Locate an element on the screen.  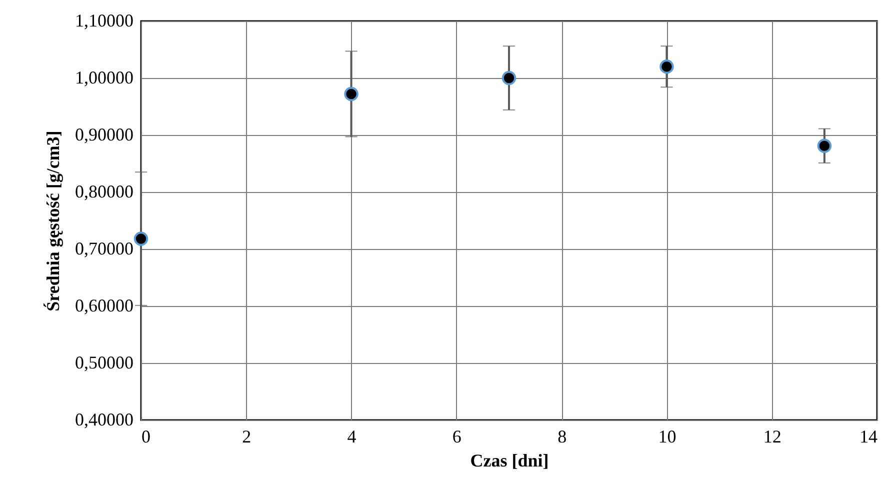
x-tick-label: 0 is located at coordinates (146, 436).